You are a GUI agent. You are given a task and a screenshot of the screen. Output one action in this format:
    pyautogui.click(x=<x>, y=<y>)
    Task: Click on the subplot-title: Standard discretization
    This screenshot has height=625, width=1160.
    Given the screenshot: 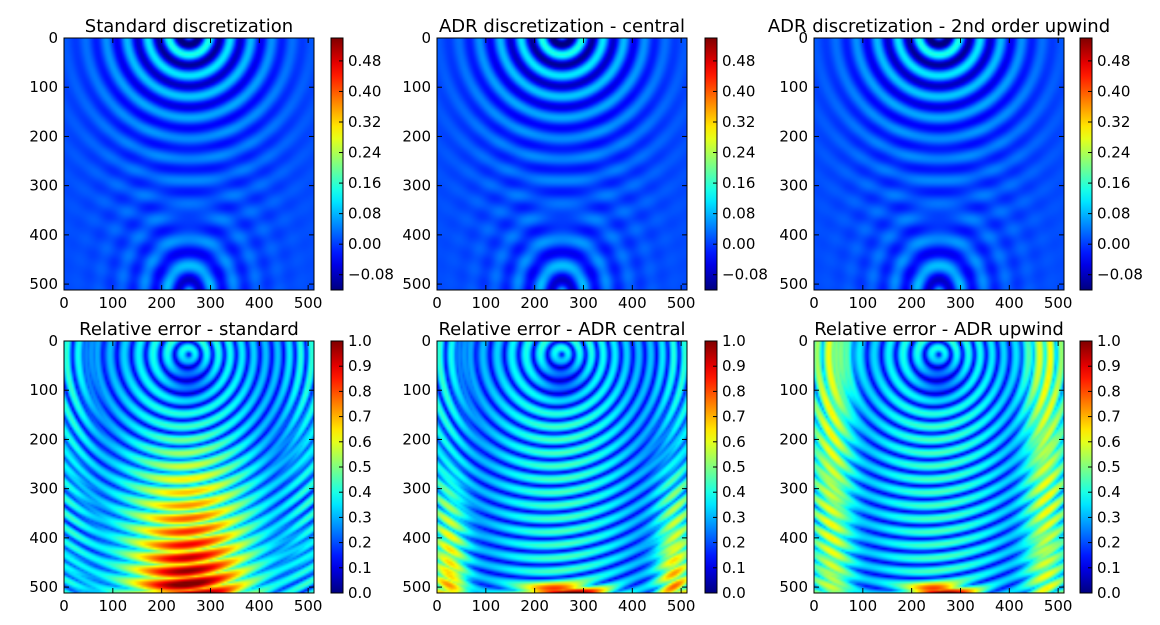 What is the action you would take?
    pyautogui.click(x=189, y=26)
    